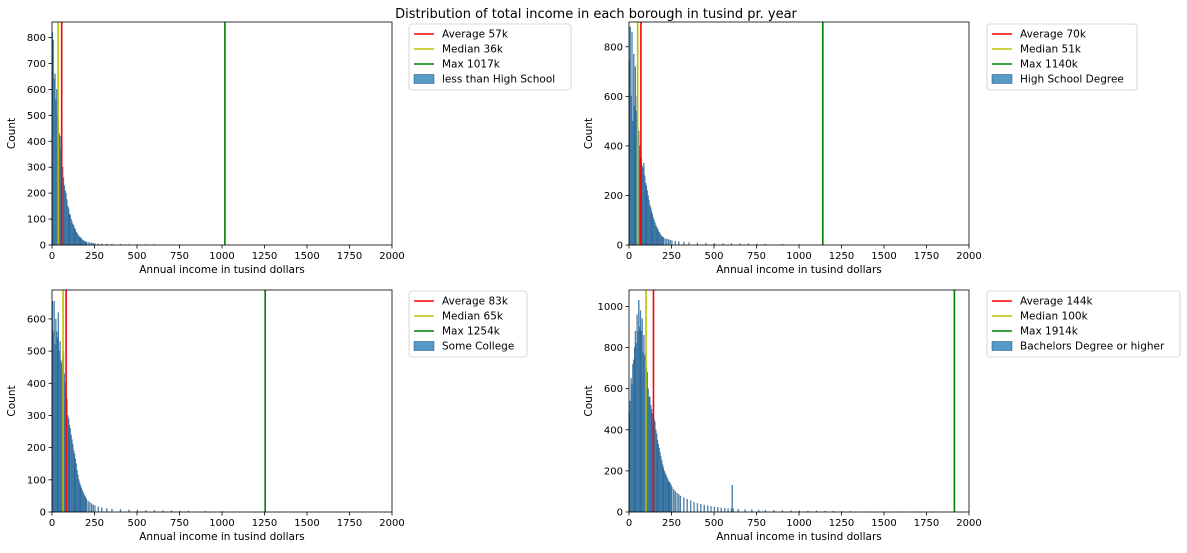  What do you see at coordinates (498, 80) in the screenshot?
I see `legend-label: less than High School` at bounding box center [498, 80].